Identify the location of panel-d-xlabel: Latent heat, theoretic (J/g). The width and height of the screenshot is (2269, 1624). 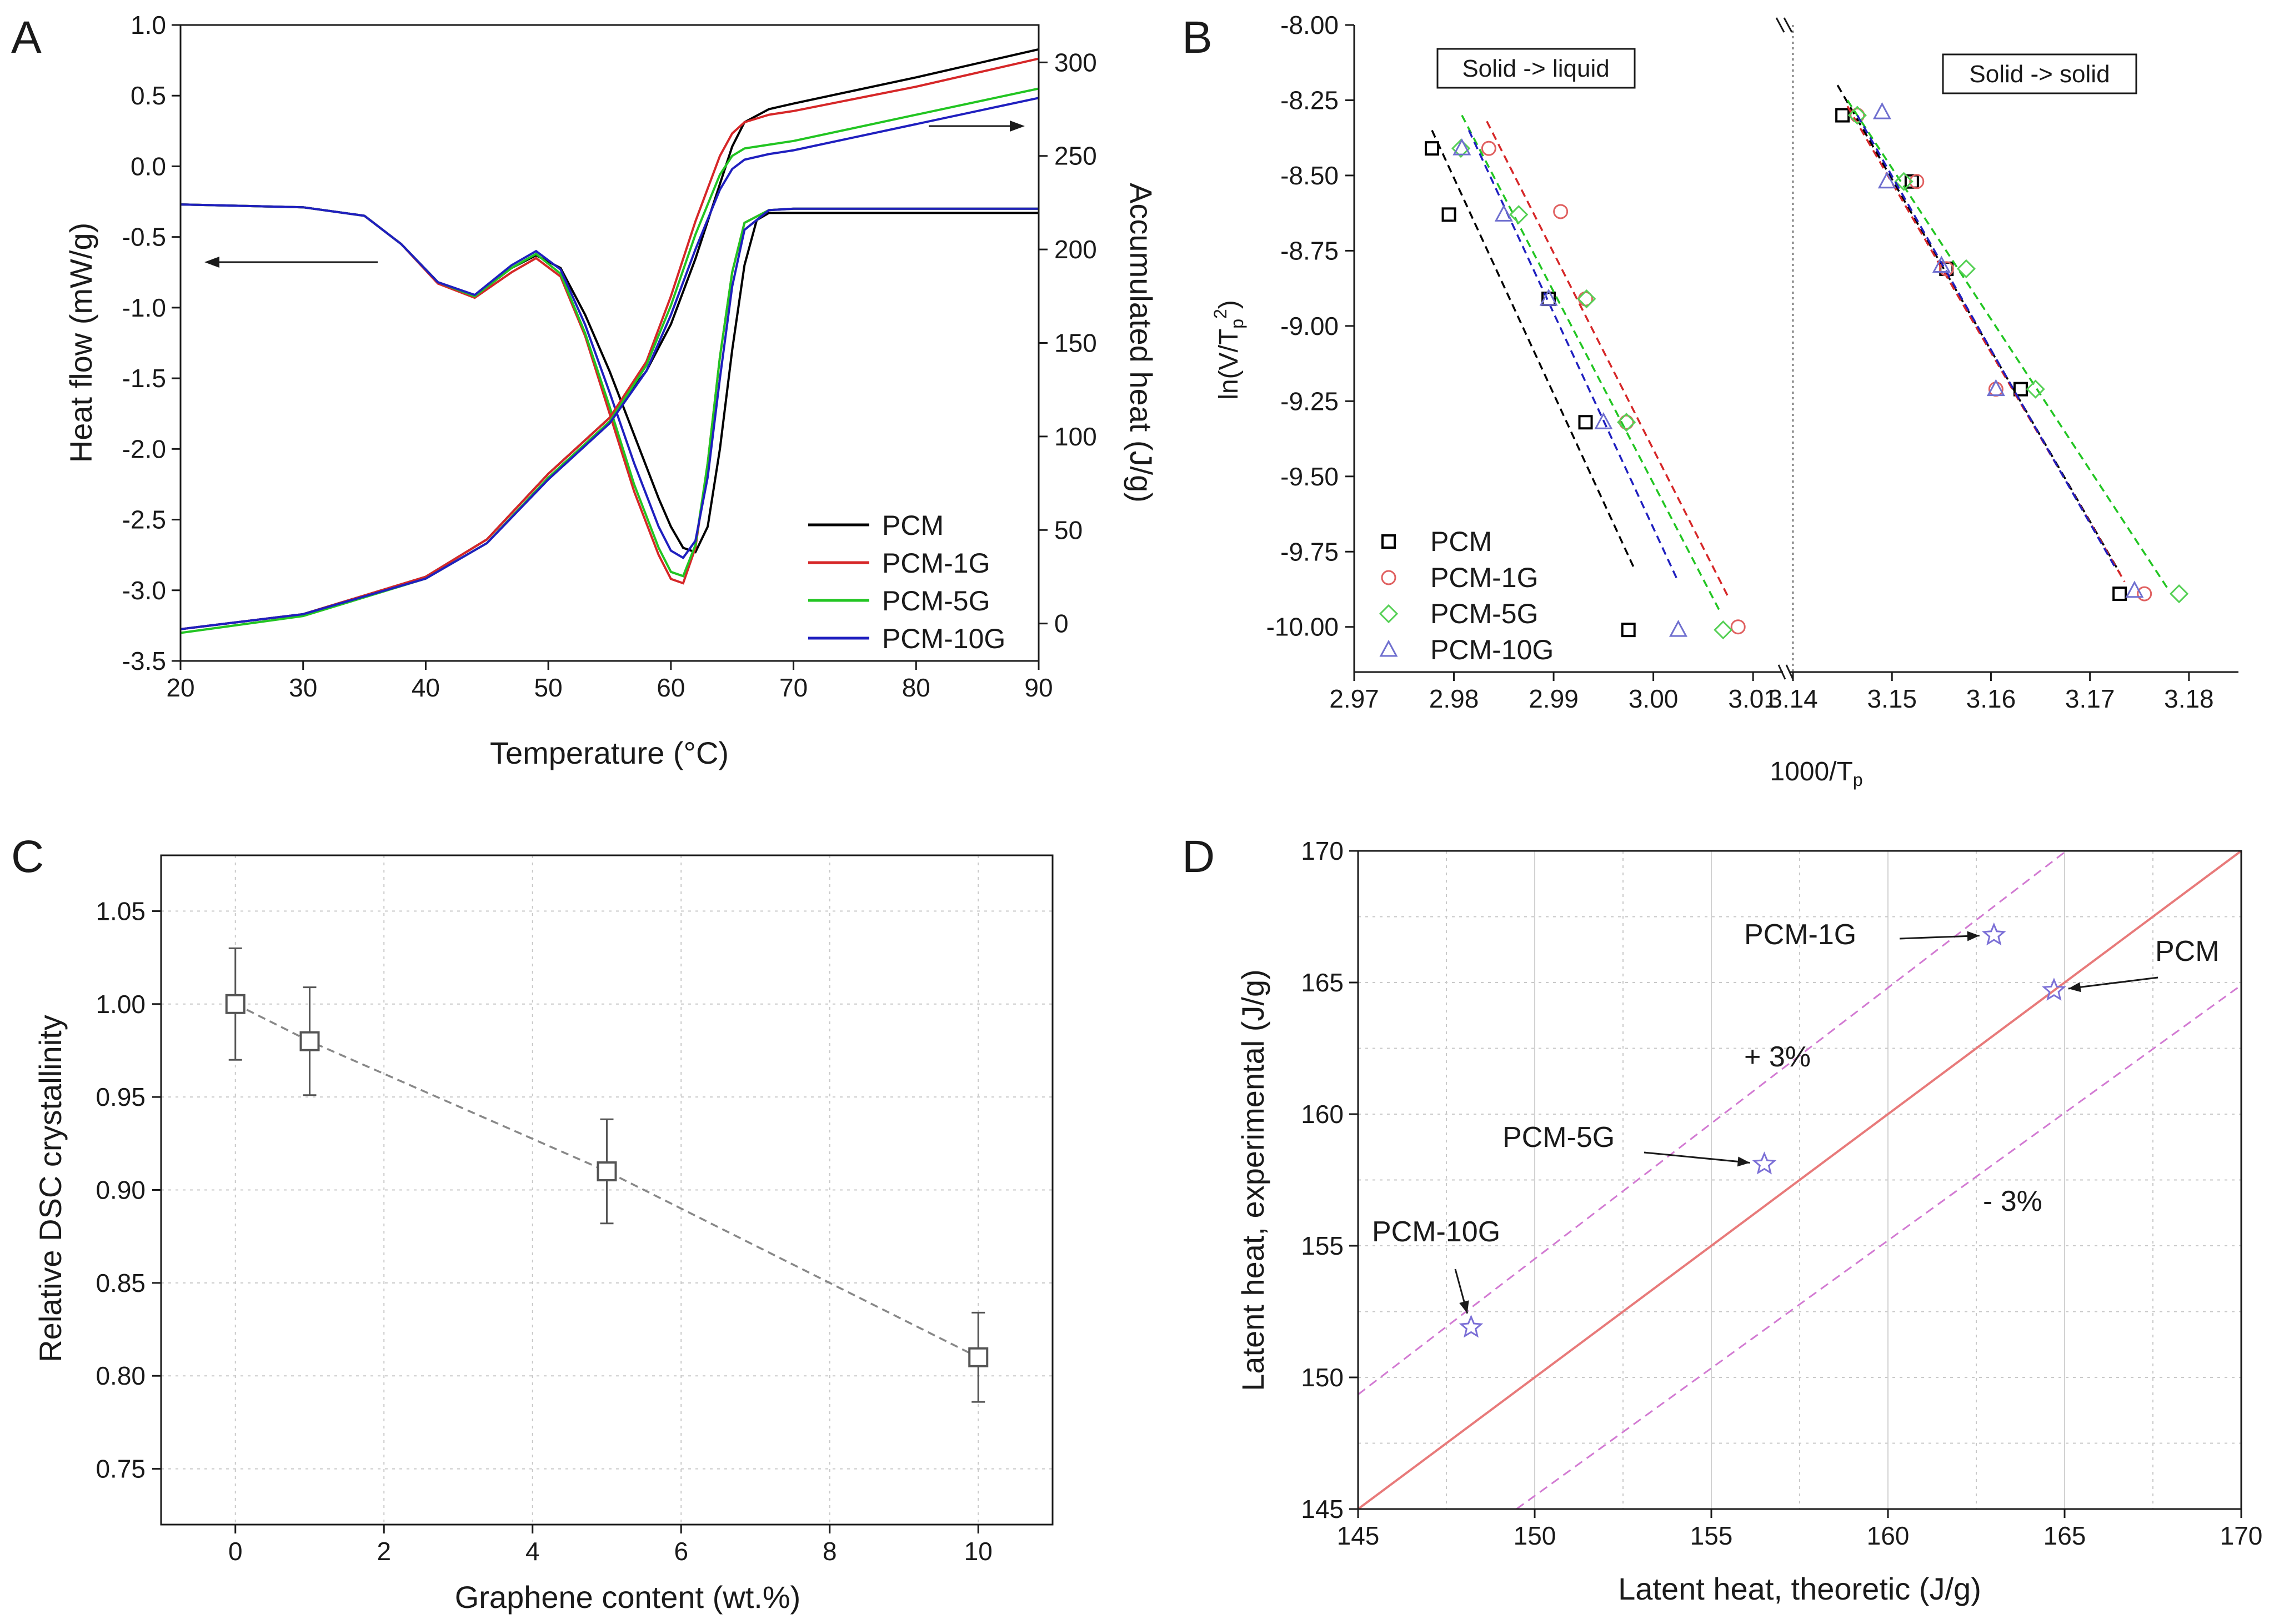
(1799, 1588).